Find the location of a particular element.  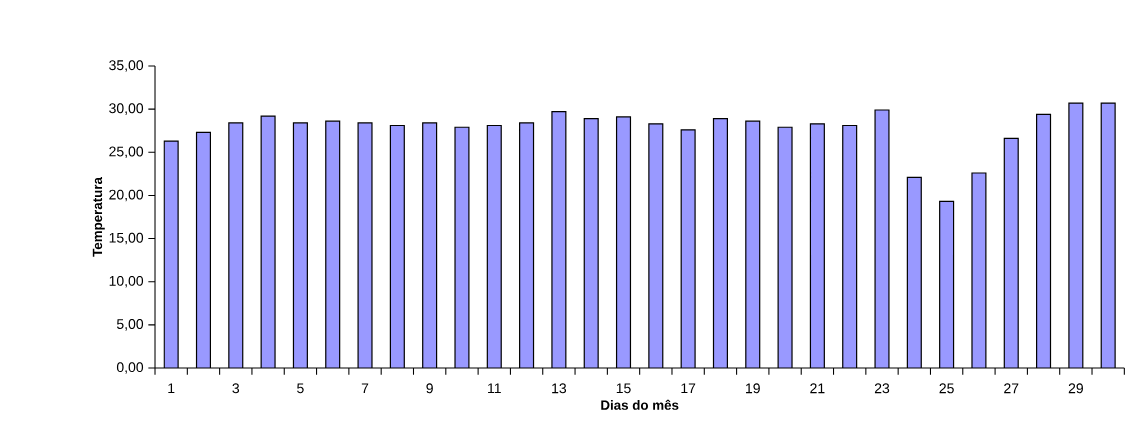

x-axis-title: Dias do mês is located at coordinates (640, 404).